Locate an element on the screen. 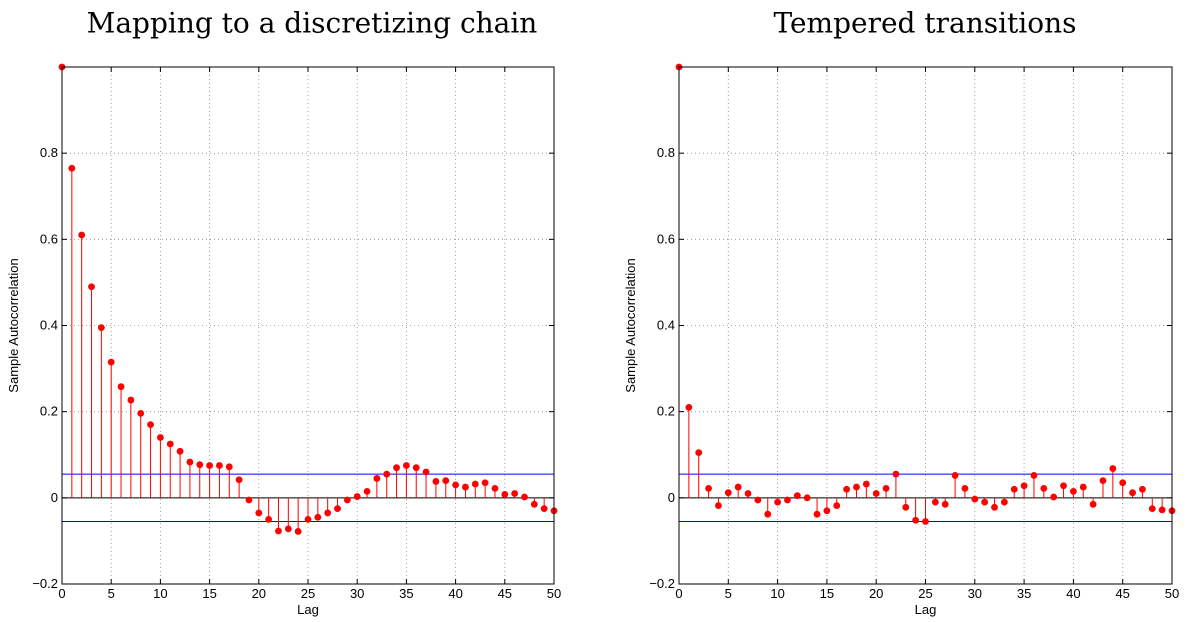 The height and width of the screenshot is (622, 1187). x-tick-label: 20 is located at coordinates (876, 593).